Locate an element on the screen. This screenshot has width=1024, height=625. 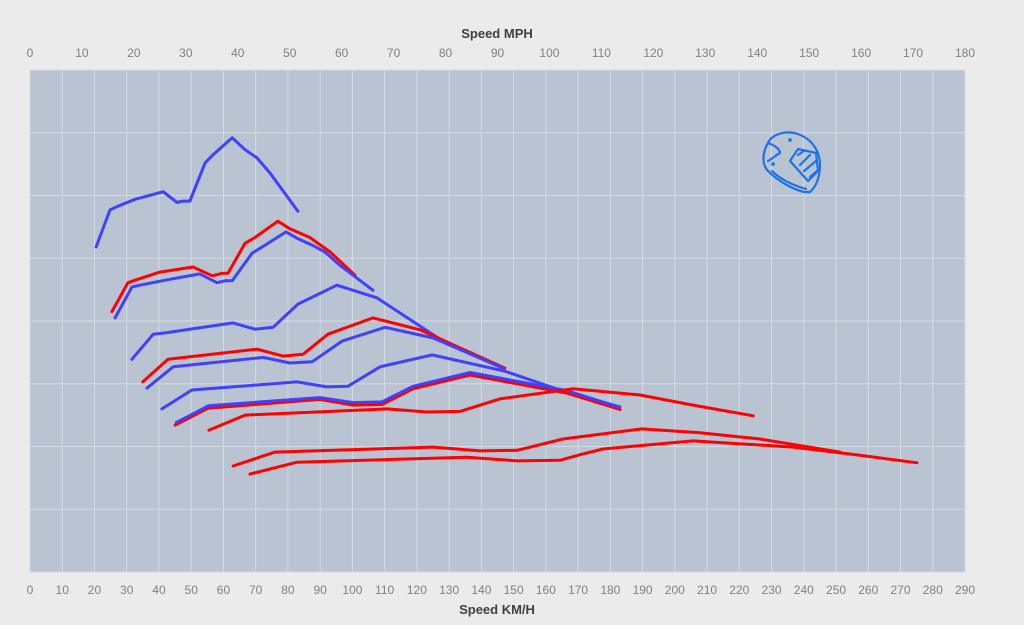
bottom-tick-label: 50 is located at coordinates (192, 590).